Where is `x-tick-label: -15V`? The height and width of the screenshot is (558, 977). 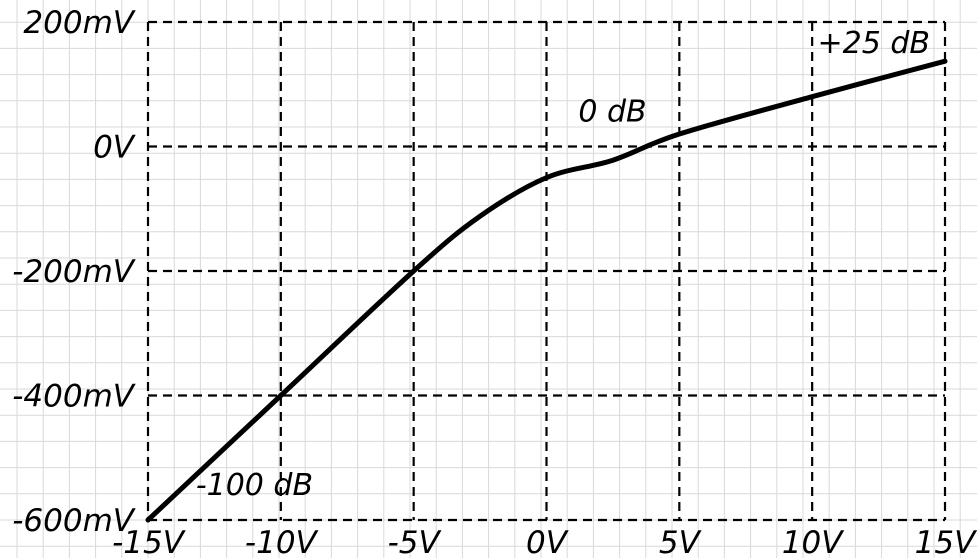 x-tick-label: -15V is located at coordinates (149, 541).